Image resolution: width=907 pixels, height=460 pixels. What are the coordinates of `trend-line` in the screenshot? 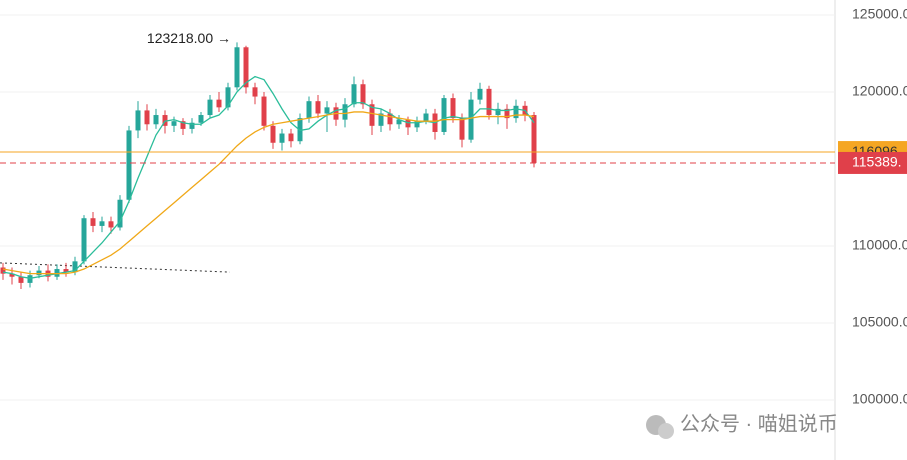 It's located at (115, 267).